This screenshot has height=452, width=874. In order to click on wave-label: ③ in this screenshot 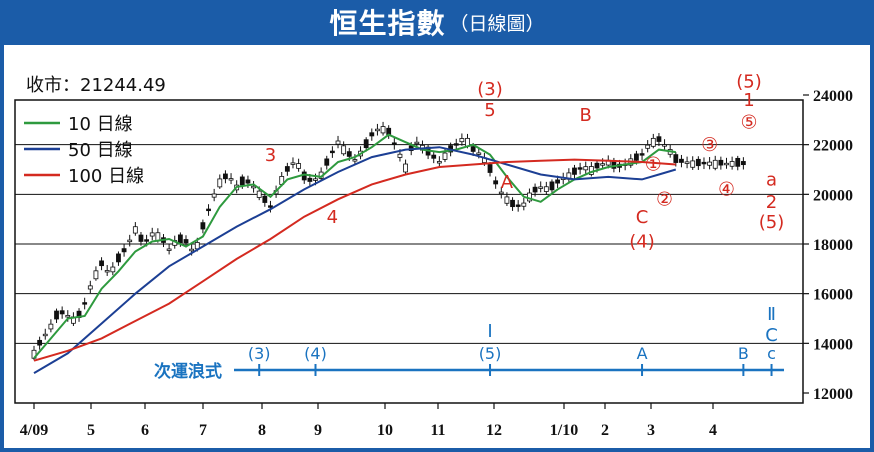, I will do `click(709, 145)`.